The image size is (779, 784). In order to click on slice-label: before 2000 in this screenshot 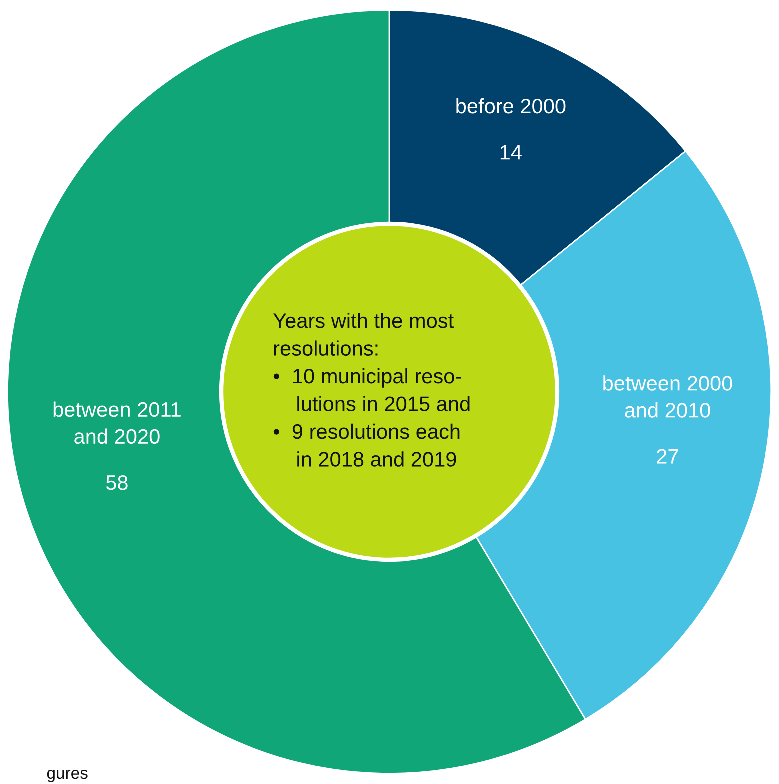, I will do `click(511, 106)`.